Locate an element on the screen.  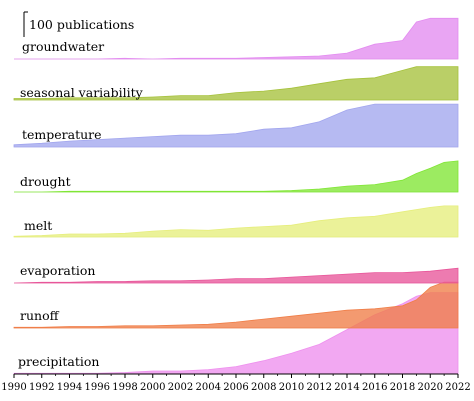
scale-bar-label: 100 publications is located at coordinates (81, 24).